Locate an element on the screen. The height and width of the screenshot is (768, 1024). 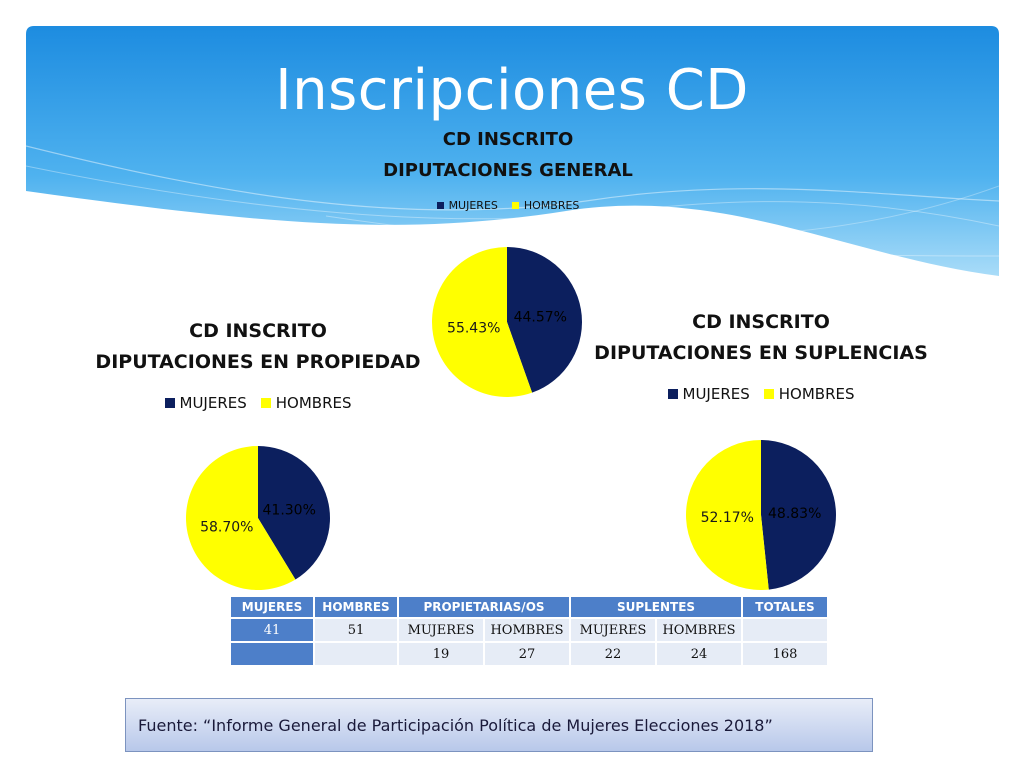
table-header-cell: TOTALES is located at coordinates (785, 607).